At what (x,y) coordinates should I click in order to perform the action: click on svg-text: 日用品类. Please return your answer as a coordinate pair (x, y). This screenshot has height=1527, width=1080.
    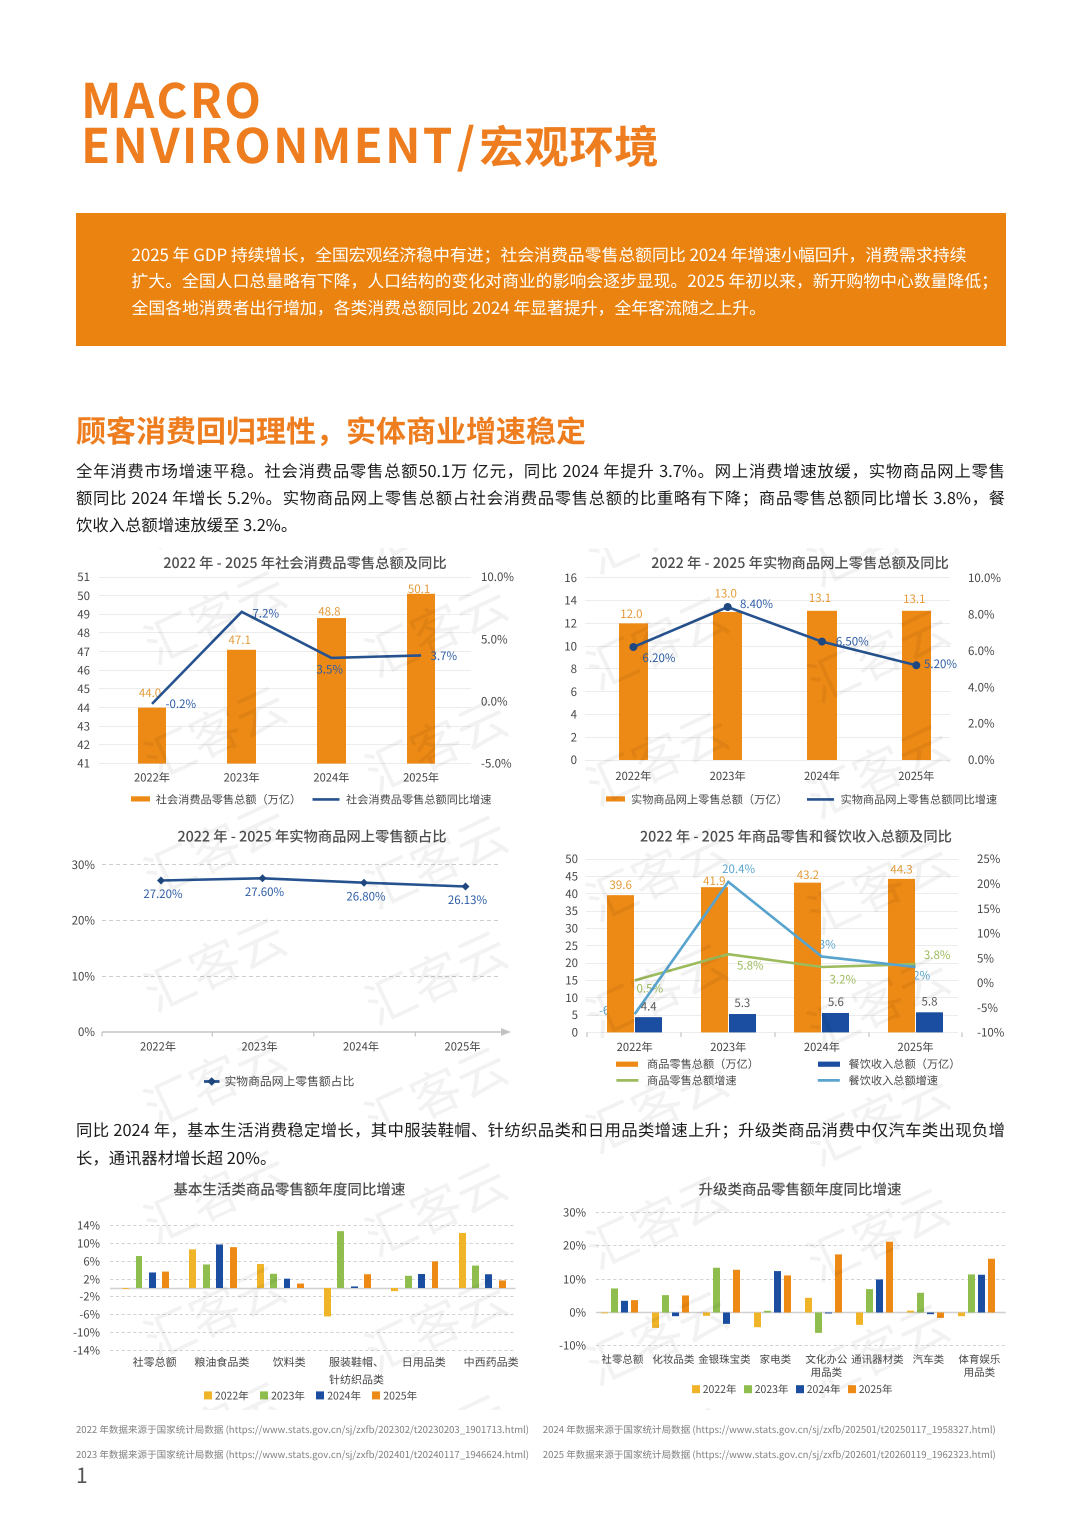
    Looking at the image, I should click on (424, 1362).